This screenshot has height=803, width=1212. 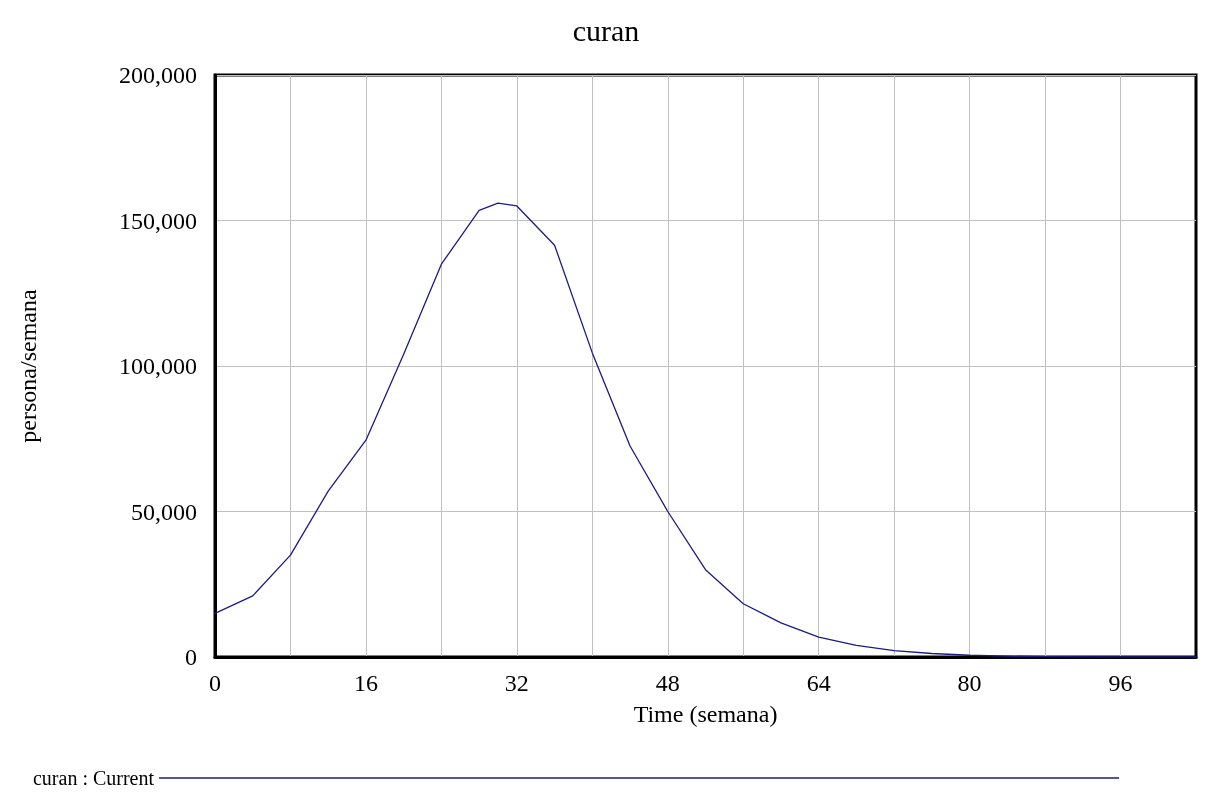 What do you see at coordinates (818, 683) in the screenshot?
I see `x-tick-label: 64` at bounding box center [818, 683].